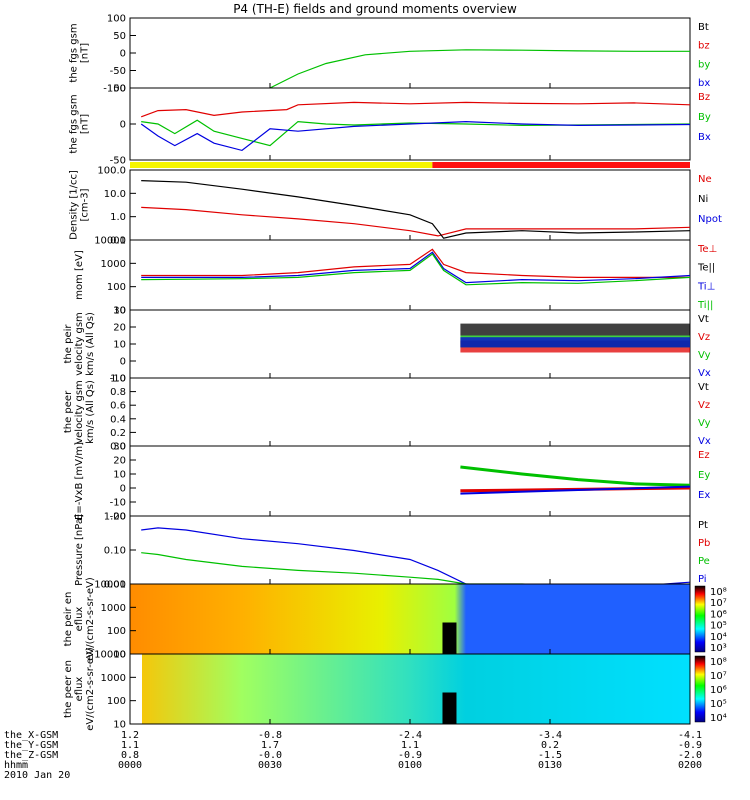 Image resolution: width=750 pixels, height=800 pixels. What do you see at coordinates (136, 689) in the screenshot?
I see `no-data-strip` at bounding box center [136, 689].